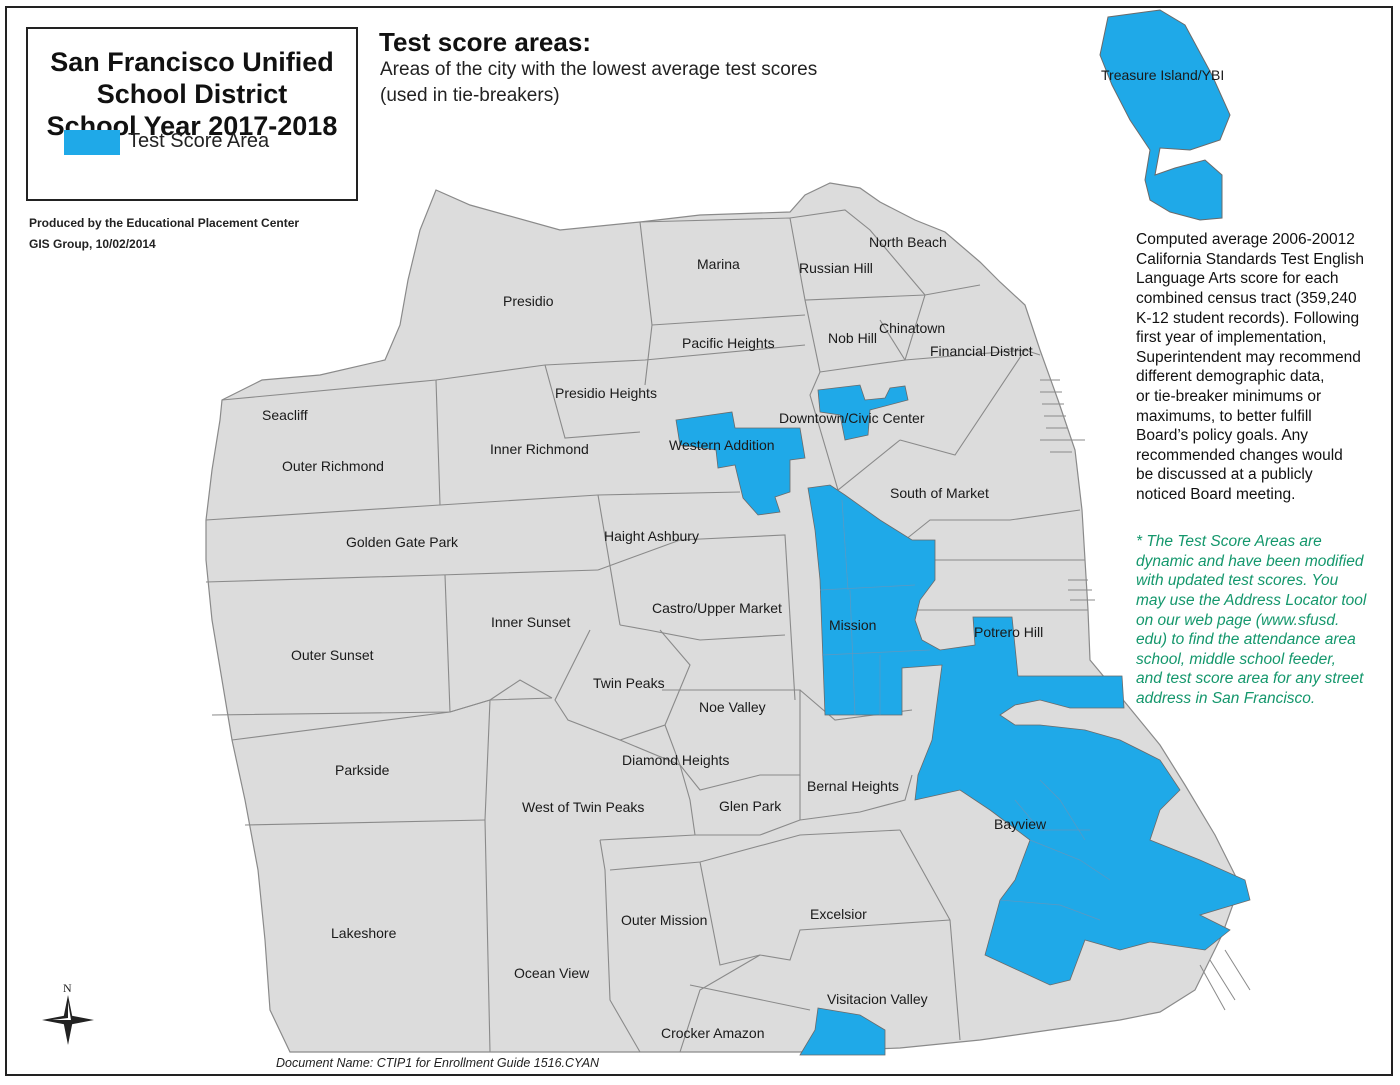 This screenshot has width=1400, height=1085. I want to click on label-marina: Marina, so click(718, 264).